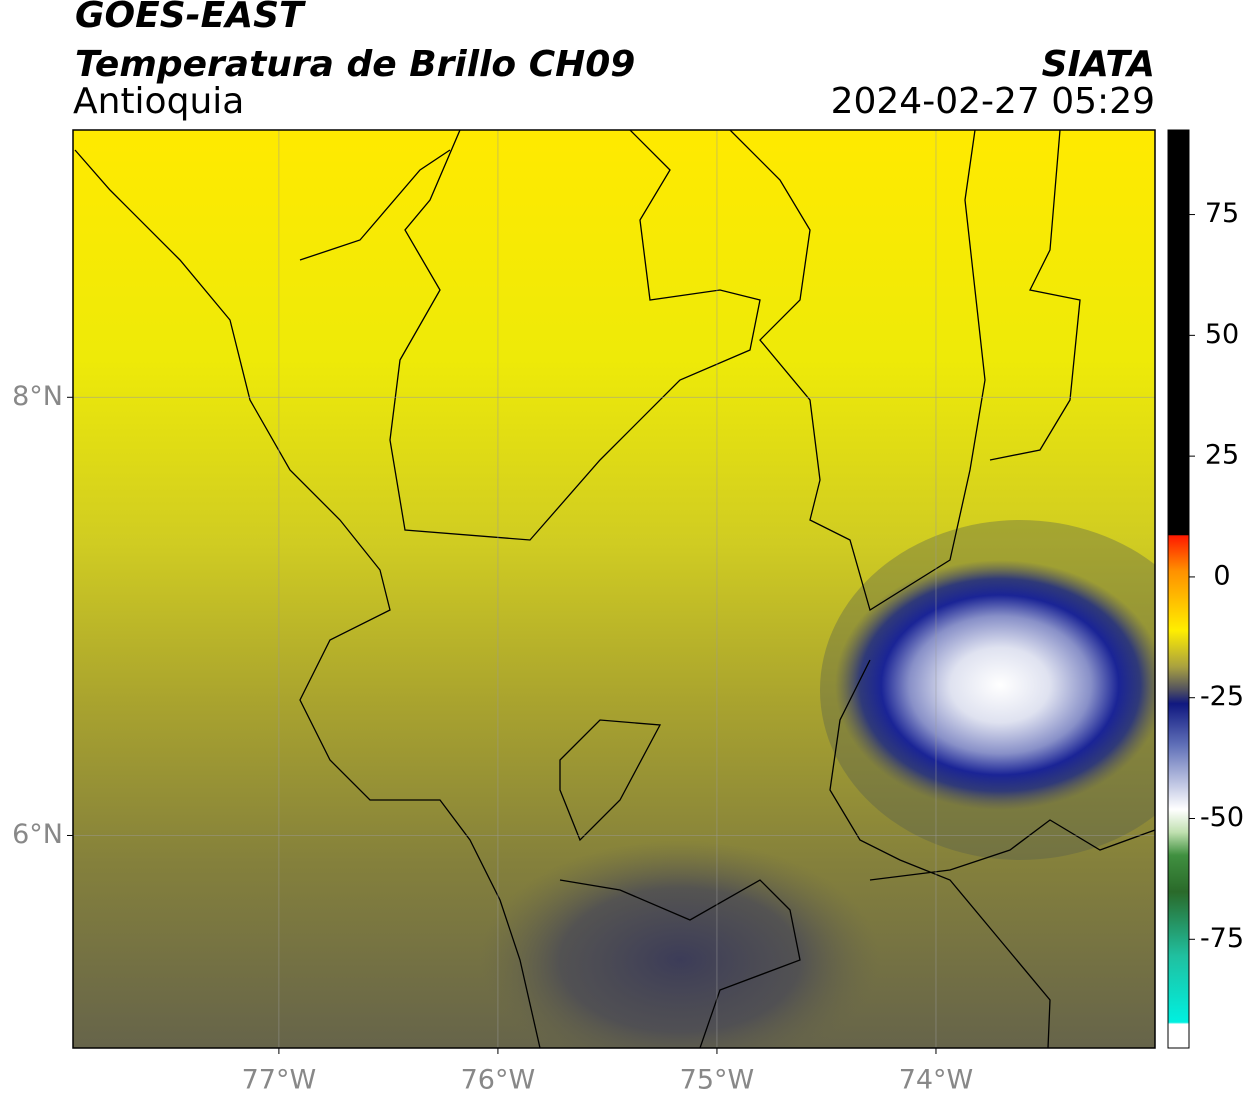  I want to click on colorbar-tick-label: -25, so click(1222, 696).